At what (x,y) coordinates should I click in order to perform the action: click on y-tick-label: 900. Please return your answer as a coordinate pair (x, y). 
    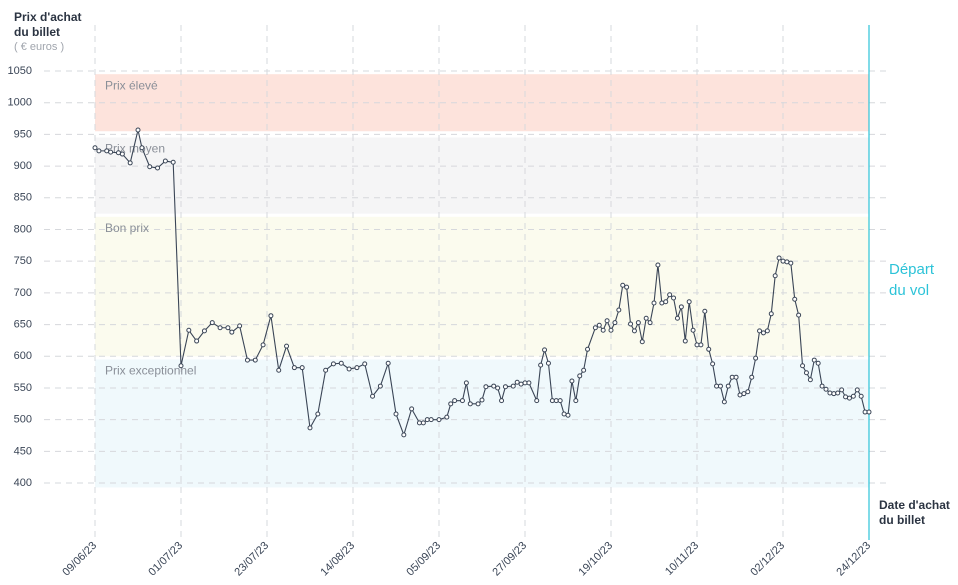
    Looking at the image, I should click on (23, 166).